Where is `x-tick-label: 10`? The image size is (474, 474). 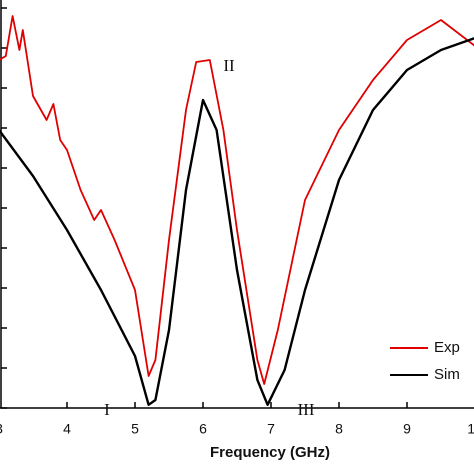 x-tick-label: 10 is located at coordinates (470, 429).